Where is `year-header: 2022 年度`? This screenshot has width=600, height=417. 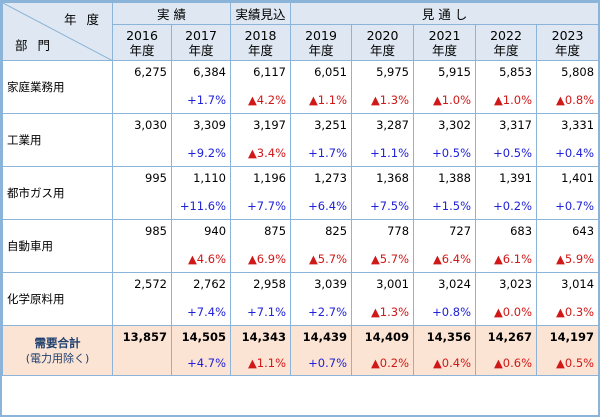 year-header: 2022 年度 is located at coordinates (506, 42).